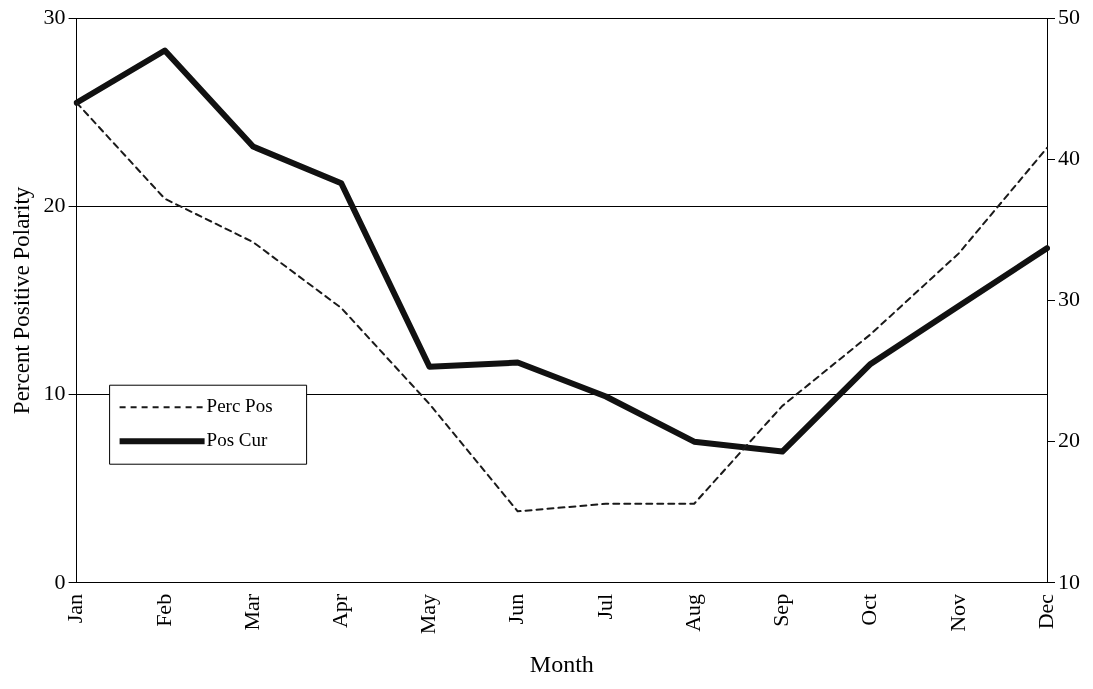 The image size is (1093, 689). What do you see at coordinates (561, 663) in the screenshot?
I see `x-axis-title: Month` at bounding box center [561, 663].